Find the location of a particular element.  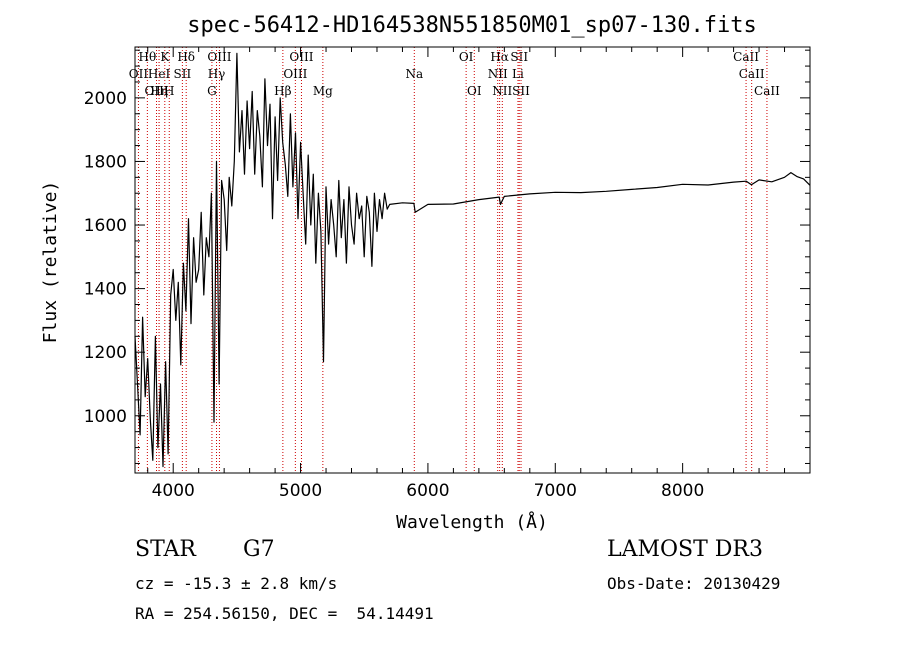

spectral-line-label: K is located at coordinates (165, 57).